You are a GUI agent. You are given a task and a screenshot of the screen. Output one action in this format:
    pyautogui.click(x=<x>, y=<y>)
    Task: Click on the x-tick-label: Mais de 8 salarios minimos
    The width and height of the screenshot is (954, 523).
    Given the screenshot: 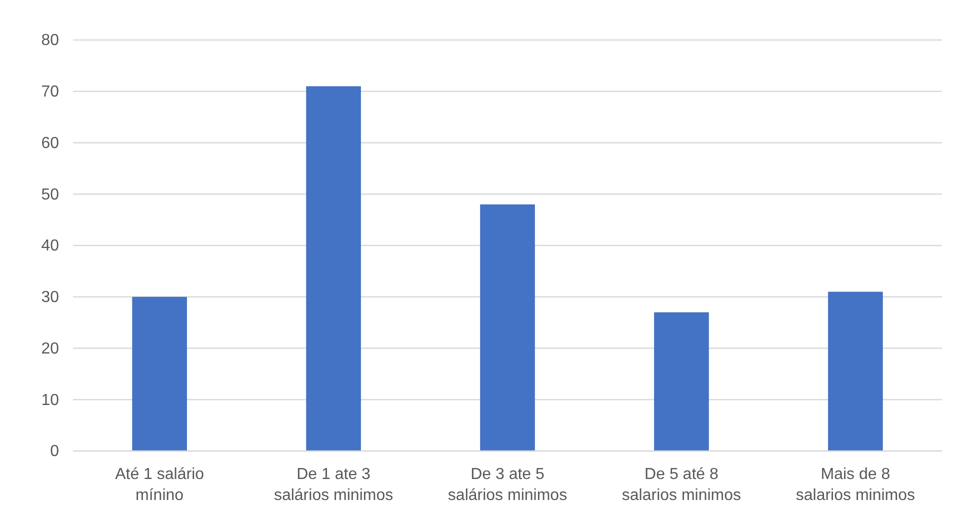 What is the action you would take?
    pyautogui.click(x=856, y=485)
    